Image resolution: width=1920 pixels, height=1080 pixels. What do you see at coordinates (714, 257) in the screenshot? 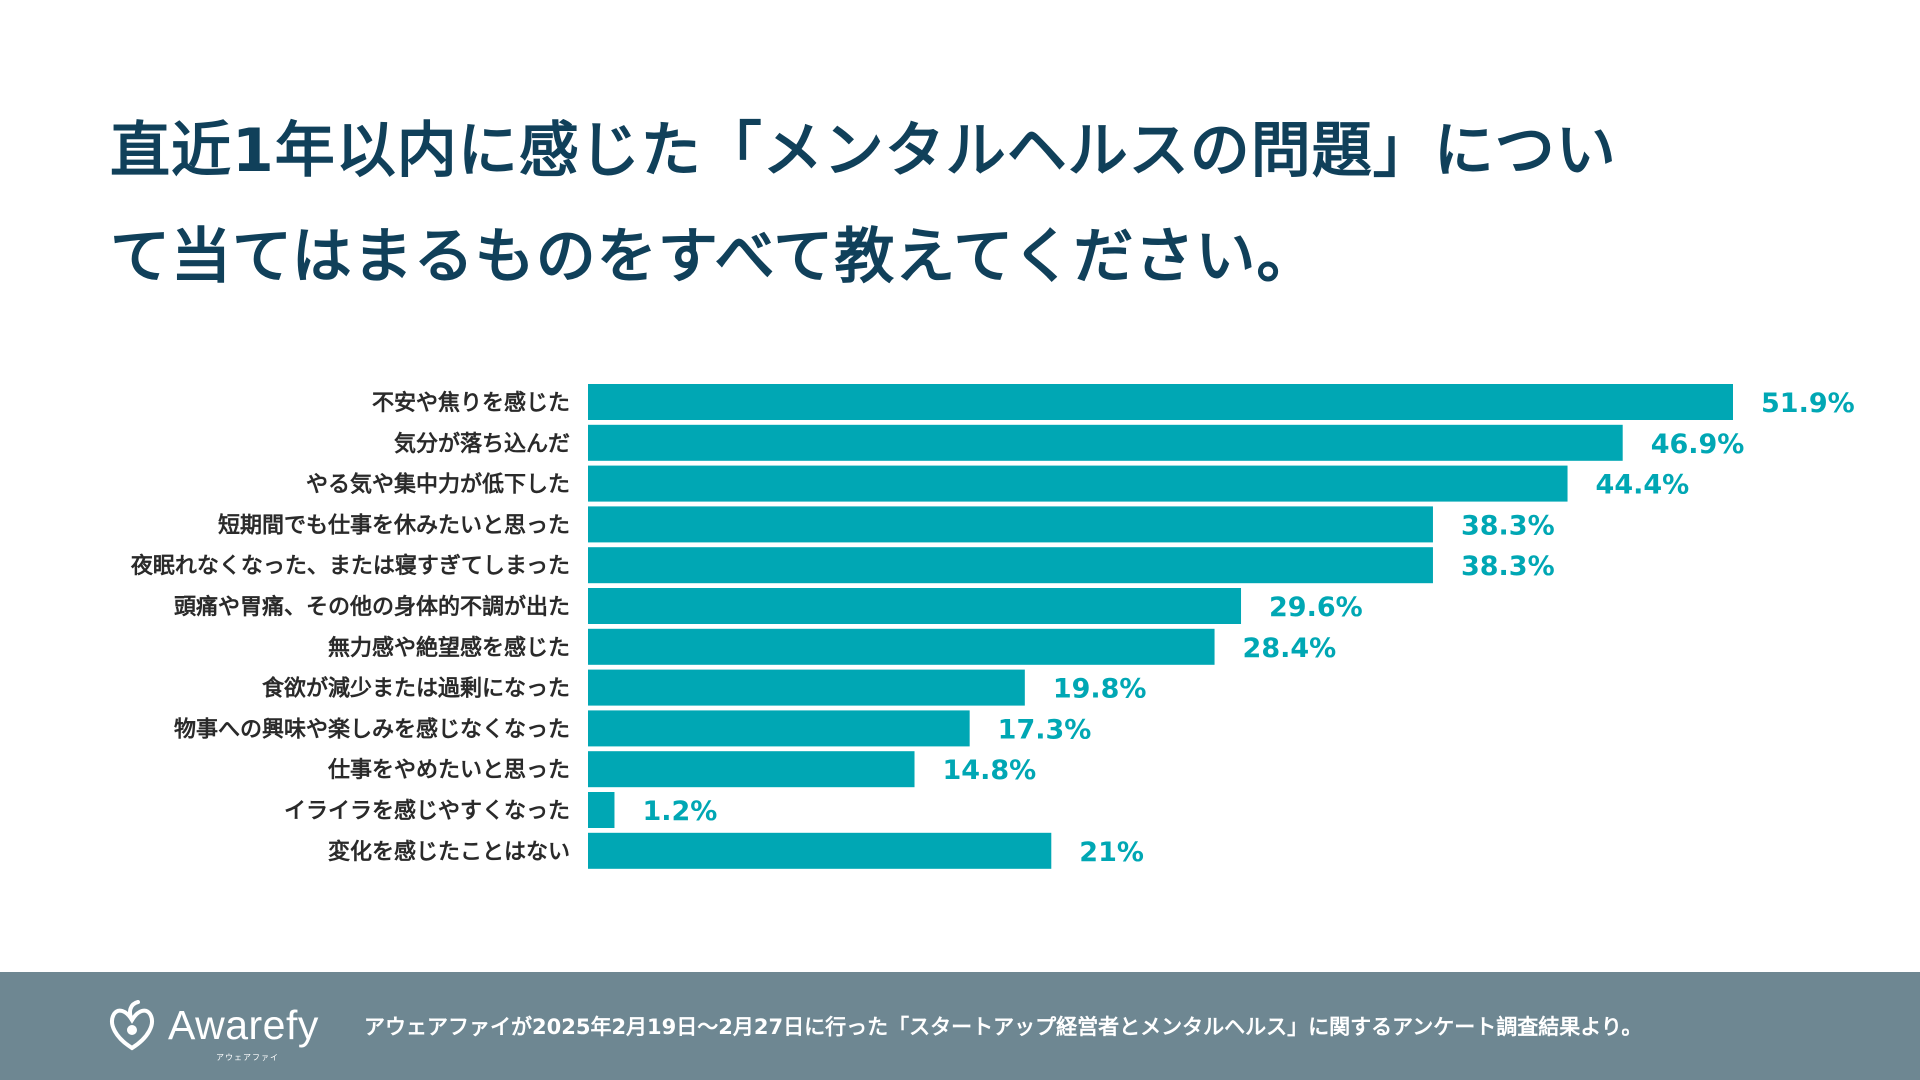
I see `question-title-line-2: て当てはまるものをすべて教えてください。` at bounding box center [714, 257].